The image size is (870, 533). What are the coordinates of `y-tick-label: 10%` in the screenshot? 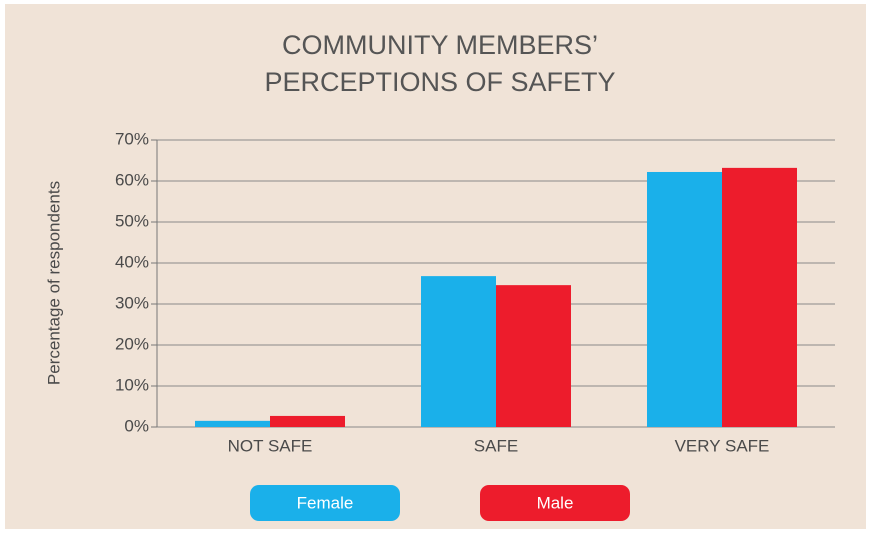 It's located at (132, 384).